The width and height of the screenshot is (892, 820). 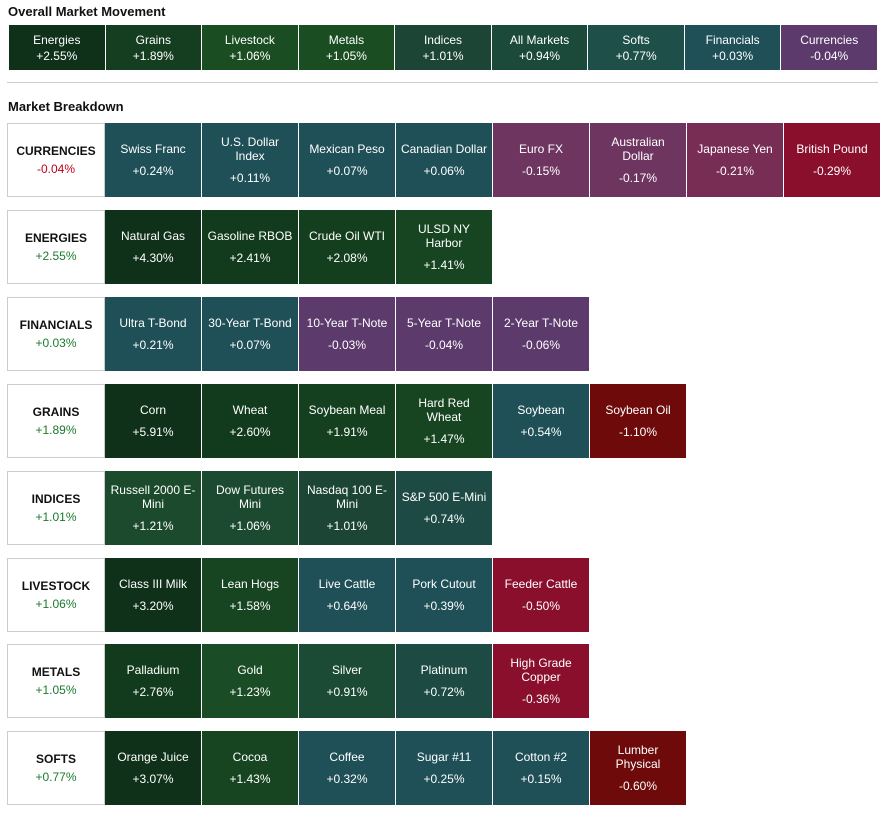 What do you see at coordinates (347, 322) in the screenshot?
I see `tile-name: 10-Year T-Note` at bounding box center [347, 322].